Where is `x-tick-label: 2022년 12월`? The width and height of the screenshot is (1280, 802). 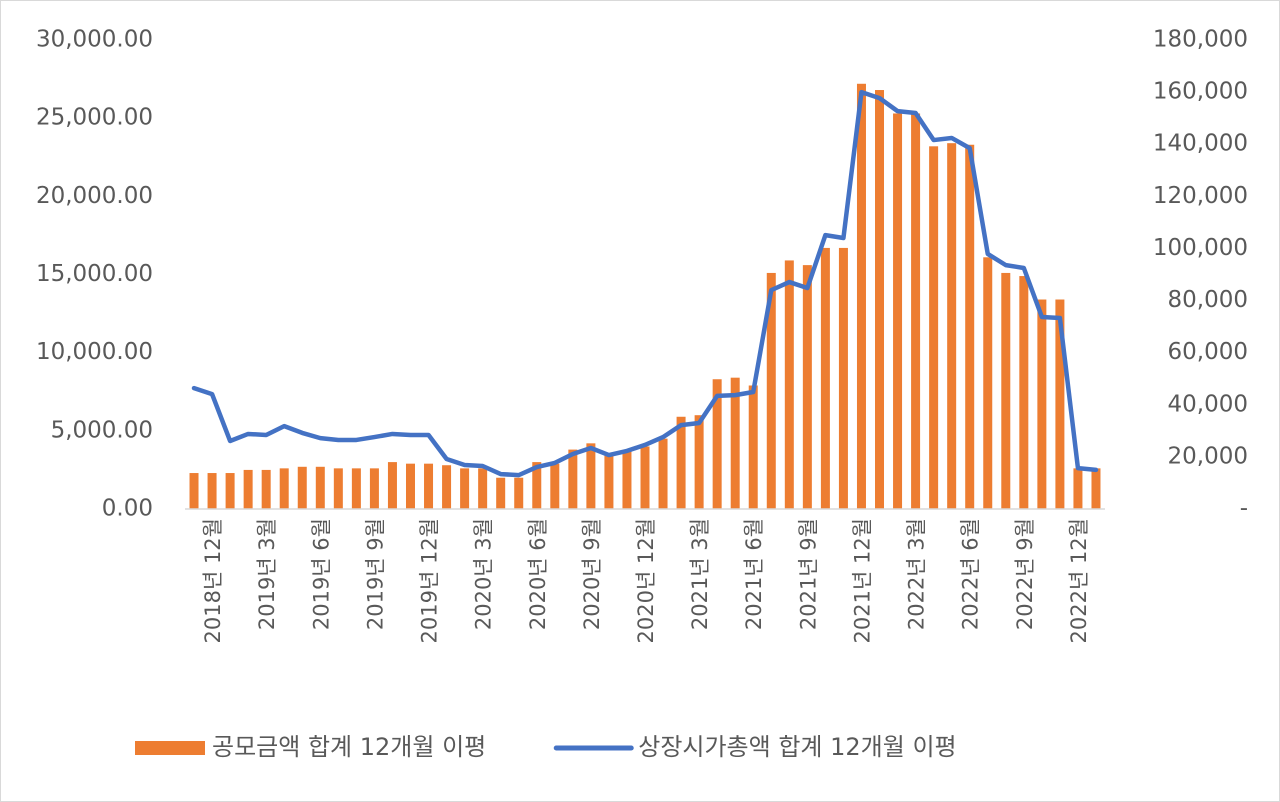
x-tick-label: 2022년 12월 is located at coordinates (1079, 580).